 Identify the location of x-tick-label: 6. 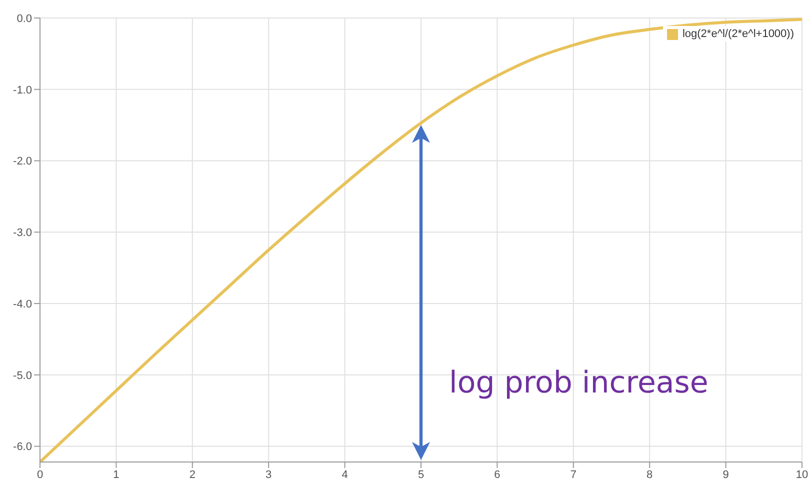
(497, 474).